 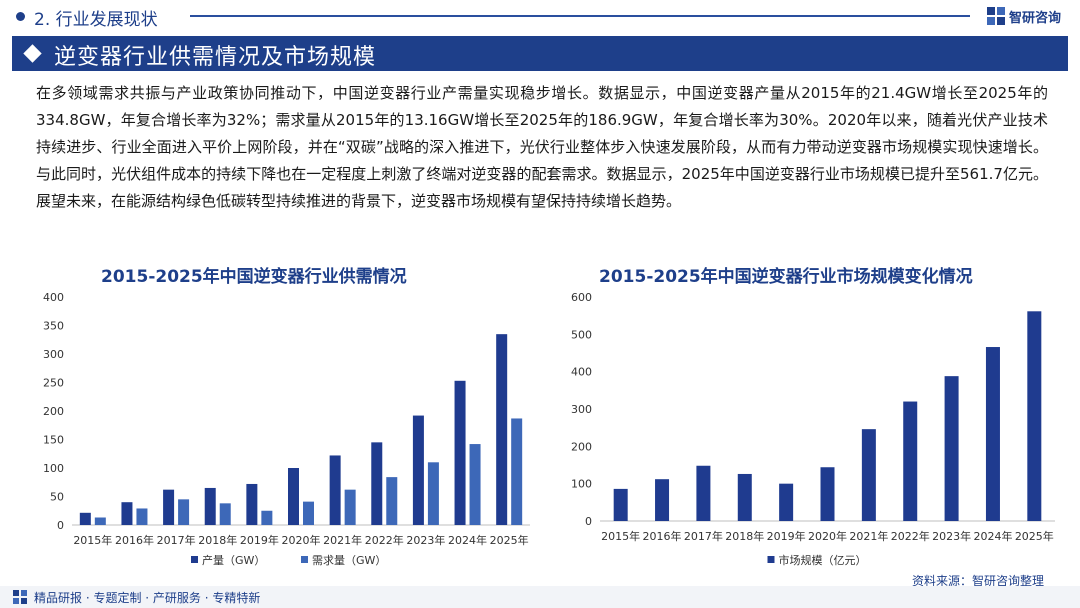 I want to click on y-tick-label: 250, so click(x=53, y=383).